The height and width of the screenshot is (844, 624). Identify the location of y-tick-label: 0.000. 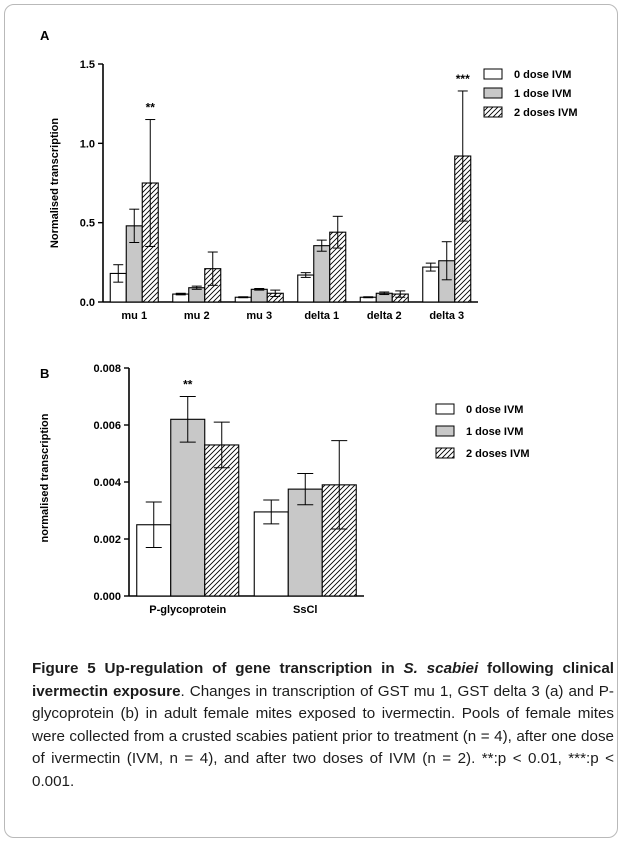
(107, 597).